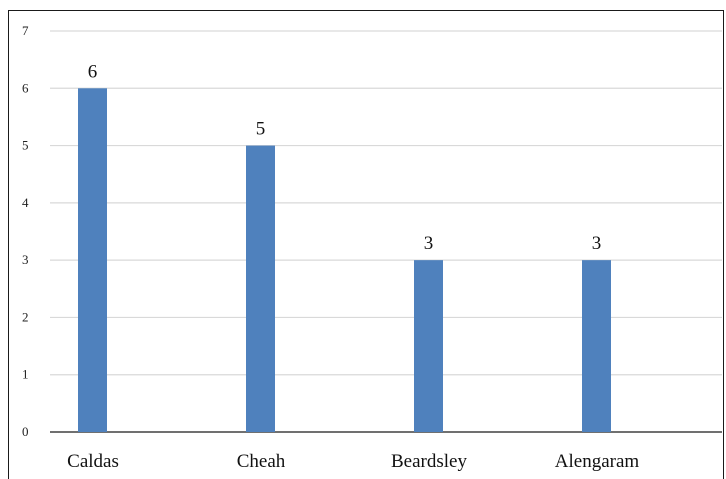 The height and width of the screenshot is (479, 726). Describe the element at coordinates (25, 316) in the screenshot. I see `y-tick-label: 2` at that location.